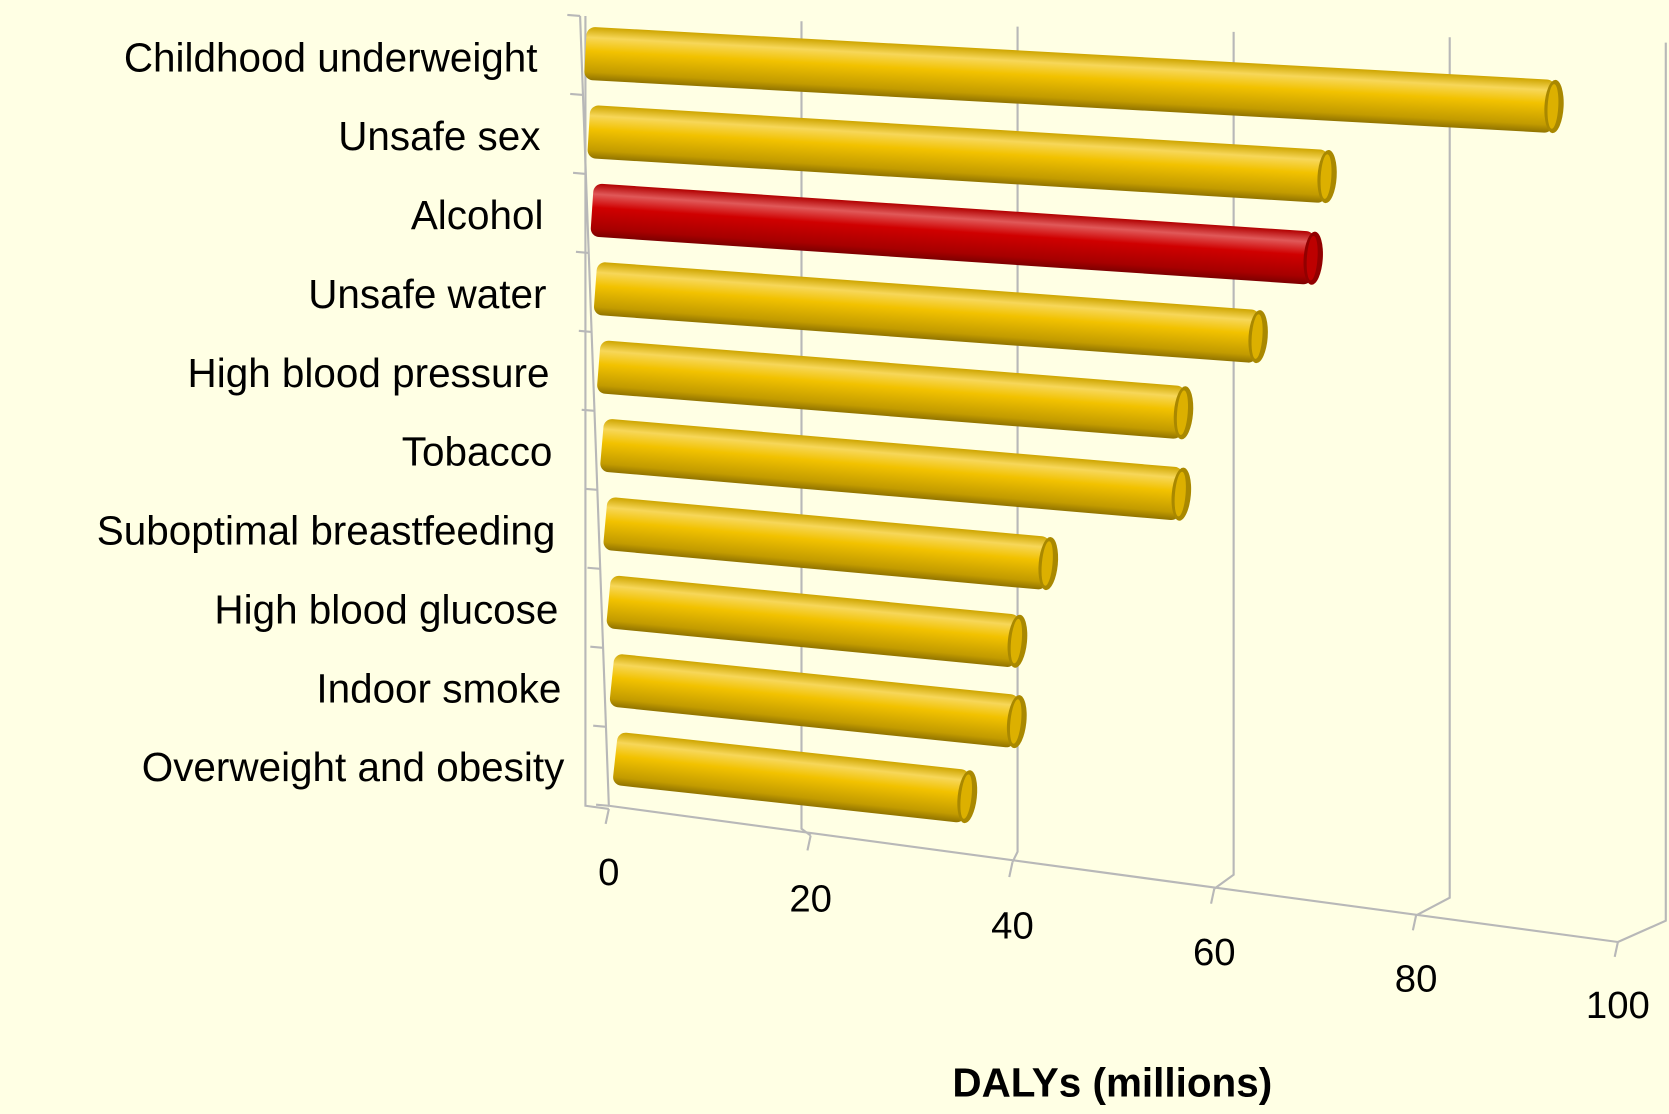  What do you see at coordinates (331, 57) in the screenshot?
I see `y-tick-label: Childhood underweight` at bounding box center [331, 57].